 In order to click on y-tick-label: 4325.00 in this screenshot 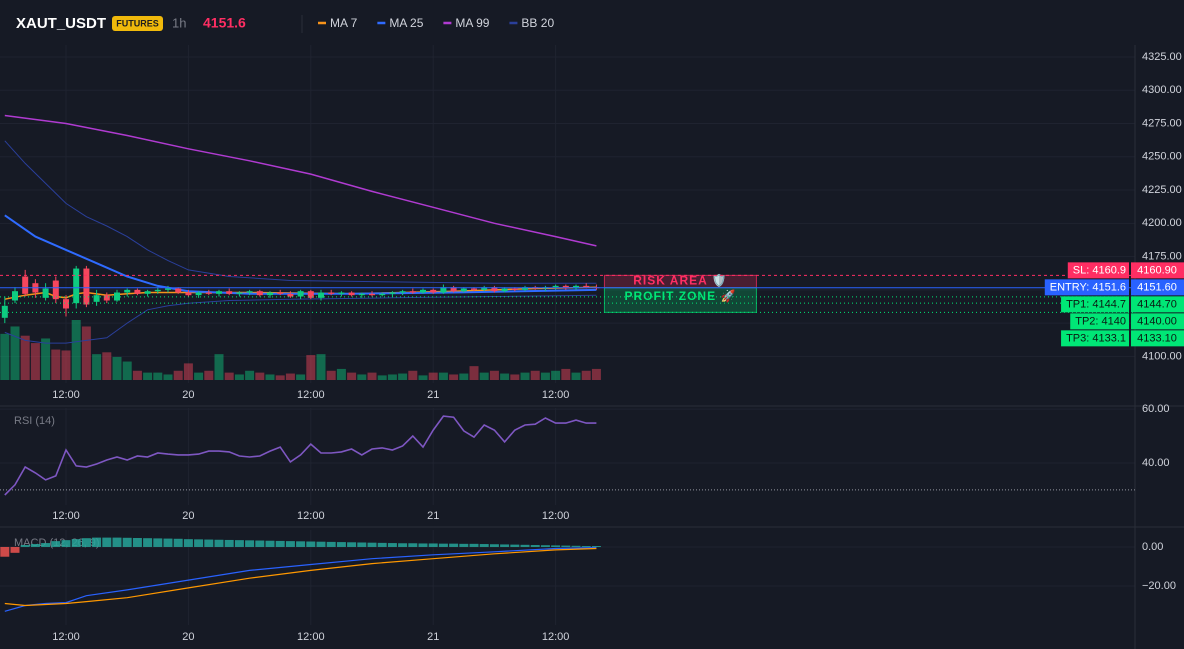, I will do `click(1162, 57)`.